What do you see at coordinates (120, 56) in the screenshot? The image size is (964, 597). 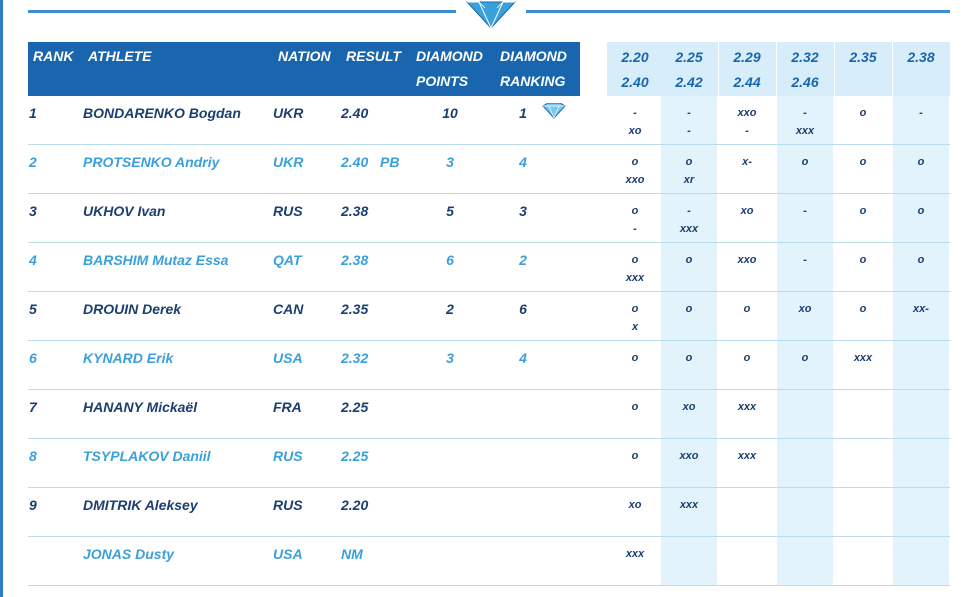 I see `header-athlete: ATHLETE` at bounding box center [120, 56].